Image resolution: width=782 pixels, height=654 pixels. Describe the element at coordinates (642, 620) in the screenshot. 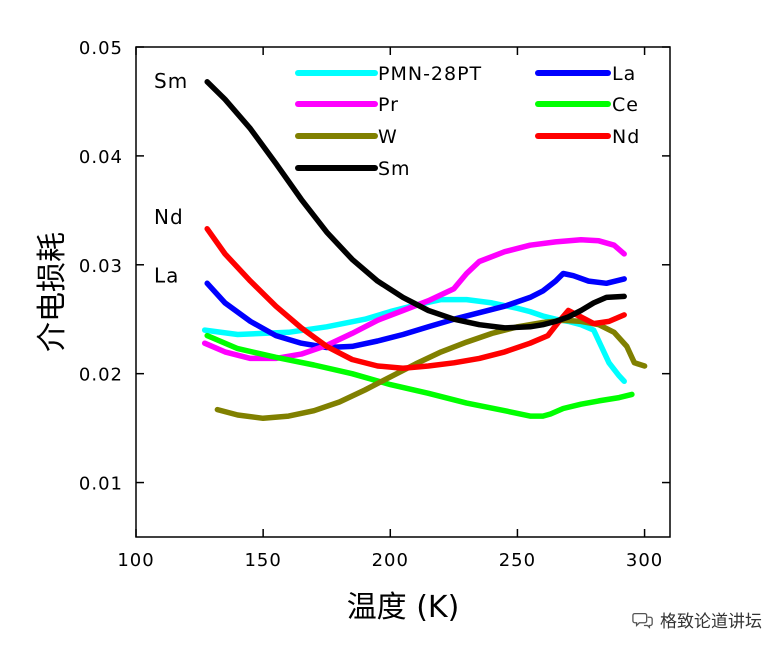

I see `chat-bubbles-icon` at that location.